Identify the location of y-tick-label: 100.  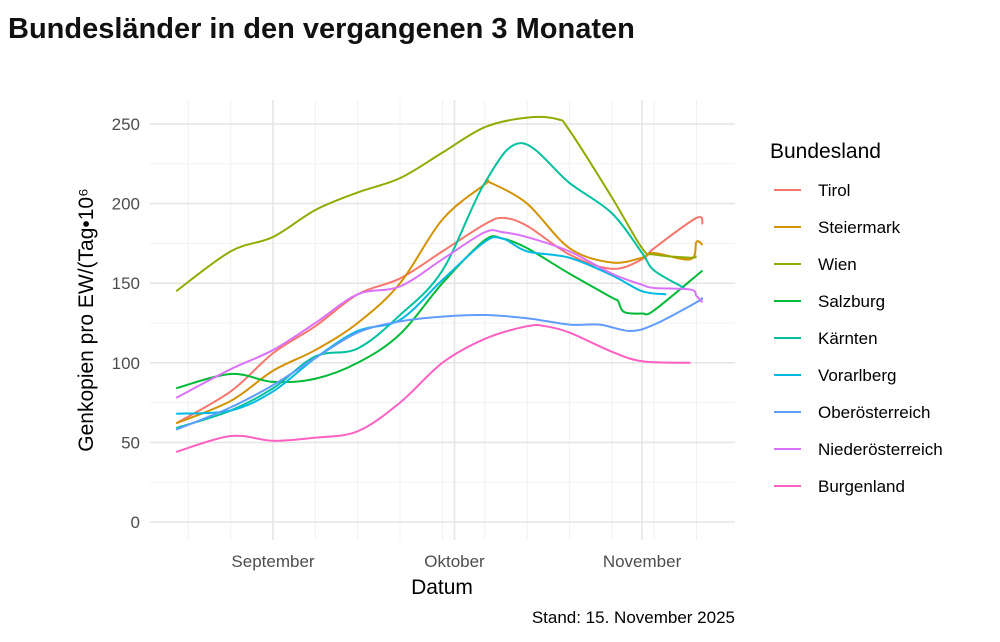
(126, 363).